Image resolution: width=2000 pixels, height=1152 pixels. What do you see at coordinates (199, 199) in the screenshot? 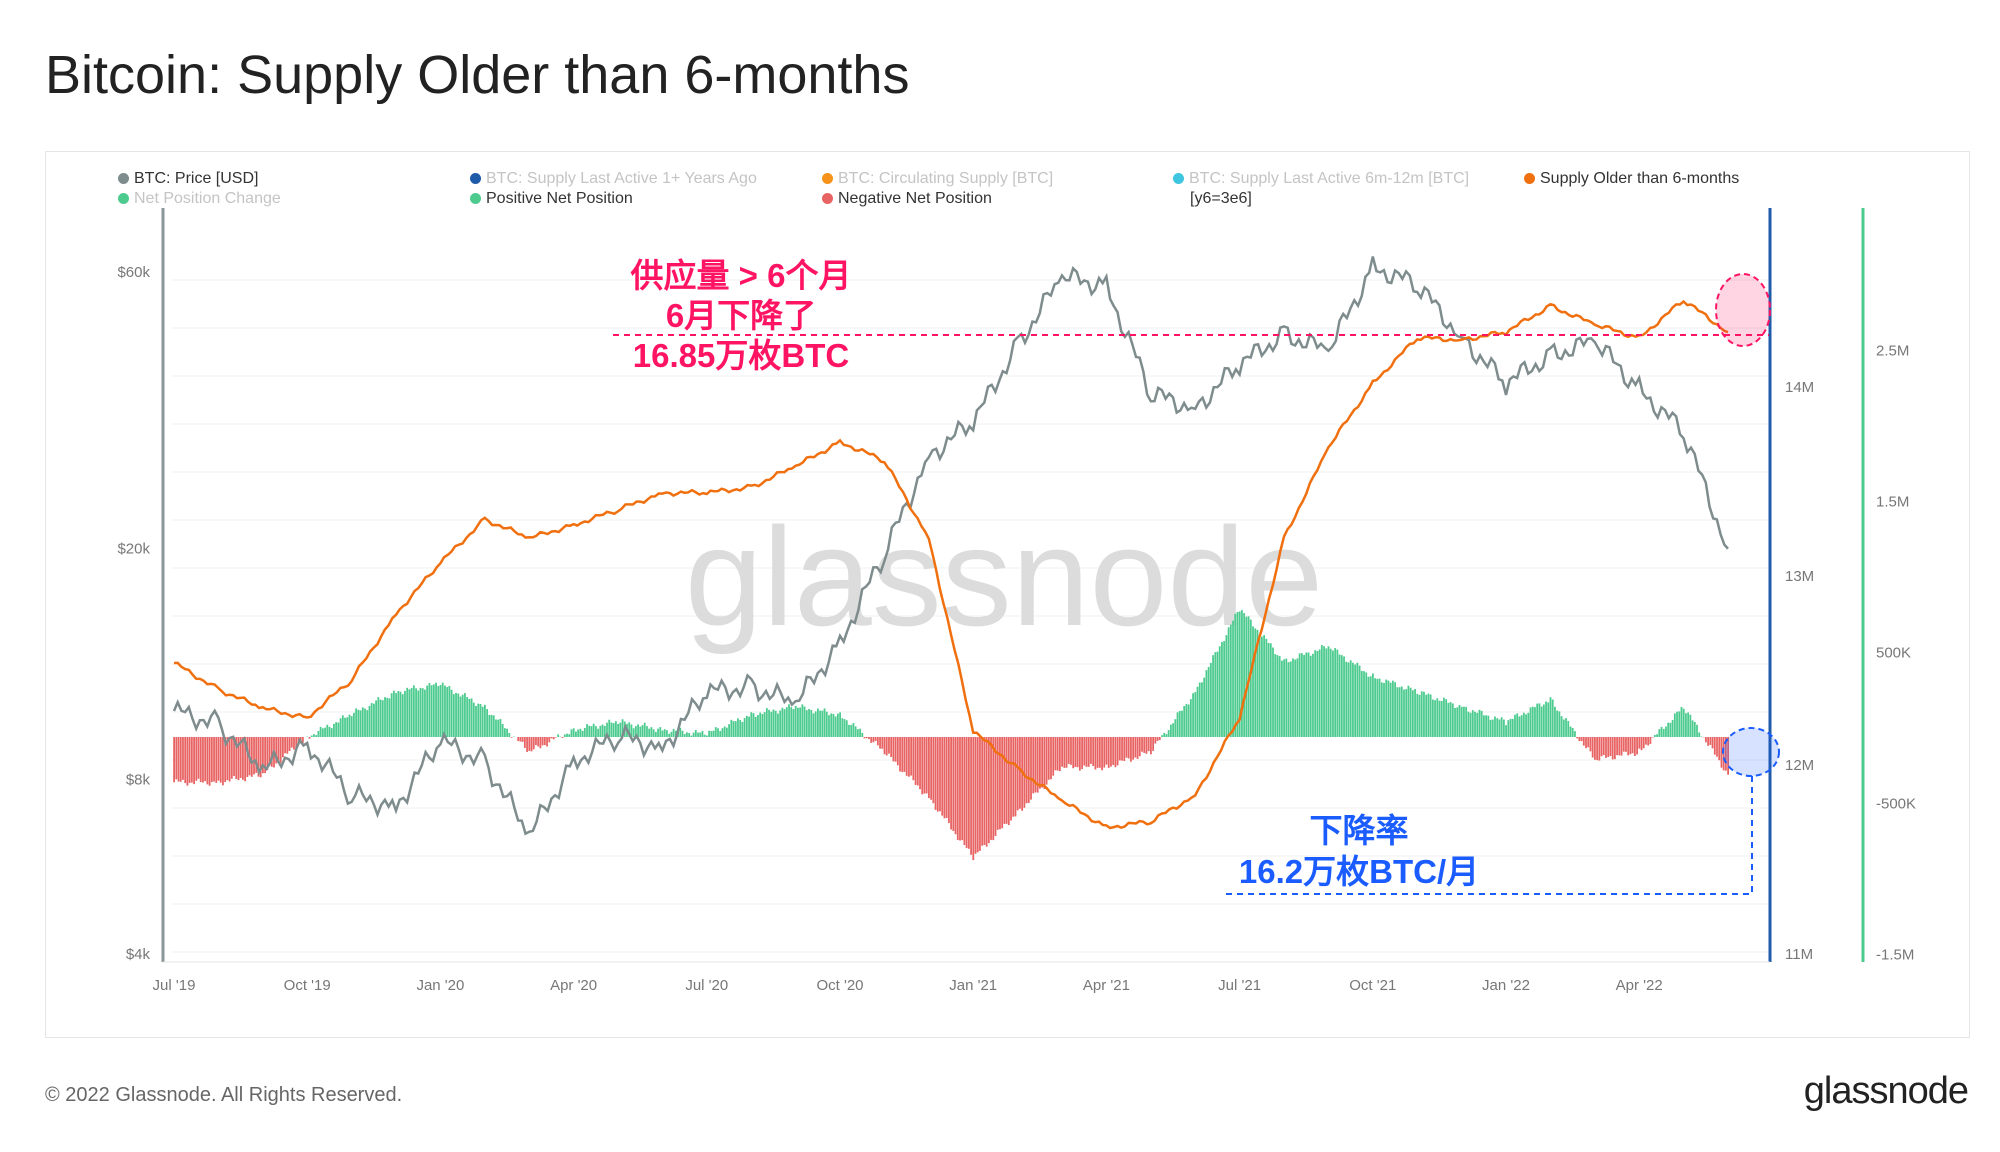
I see `legend-item: Net Position Change` at bounding box center [199, 199].